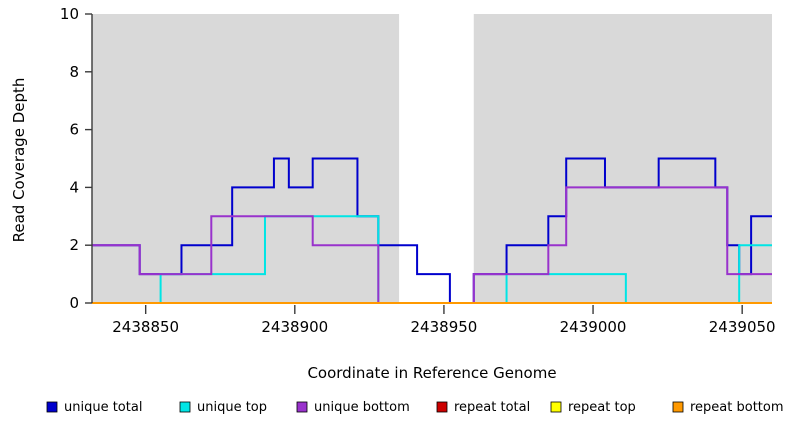 This screenshot has width=792, height=432. What do you see at coordinates (742, 327) in the screenshot?
I see `x-tick-label: 2439050` at bounding box center [742, 327].